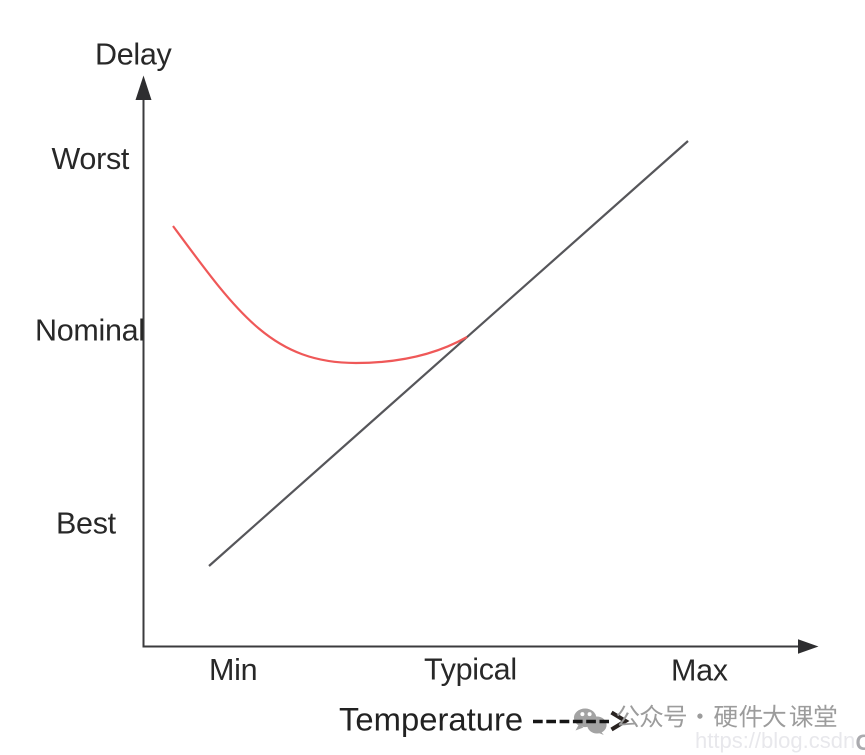  Describe the element at coordinates (699, 671) in the screenshot. I see `svg-text: Max` at that location.